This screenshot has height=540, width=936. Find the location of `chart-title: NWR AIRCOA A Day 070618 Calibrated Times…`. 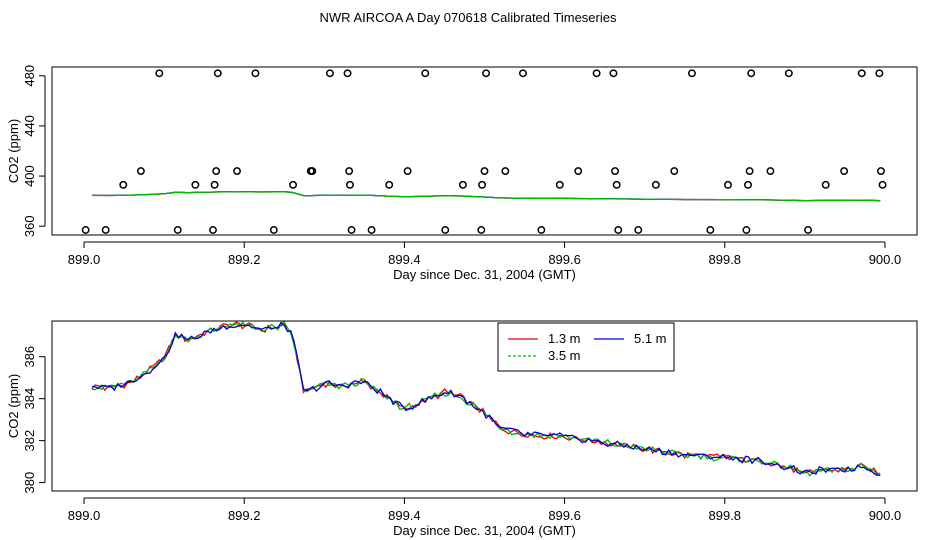

chart-title: NWR AIRCOA A Day 070618 Calibrated Times… is located at coordinates (468, 17).